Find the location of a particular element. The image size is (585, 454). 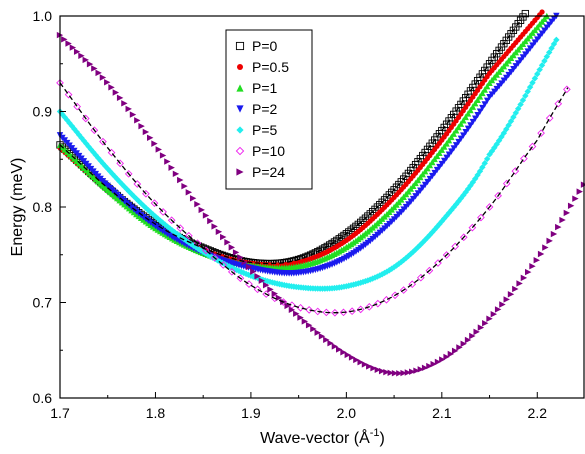

x-tick-label: 1.8 is located at coordinates (156, 413).